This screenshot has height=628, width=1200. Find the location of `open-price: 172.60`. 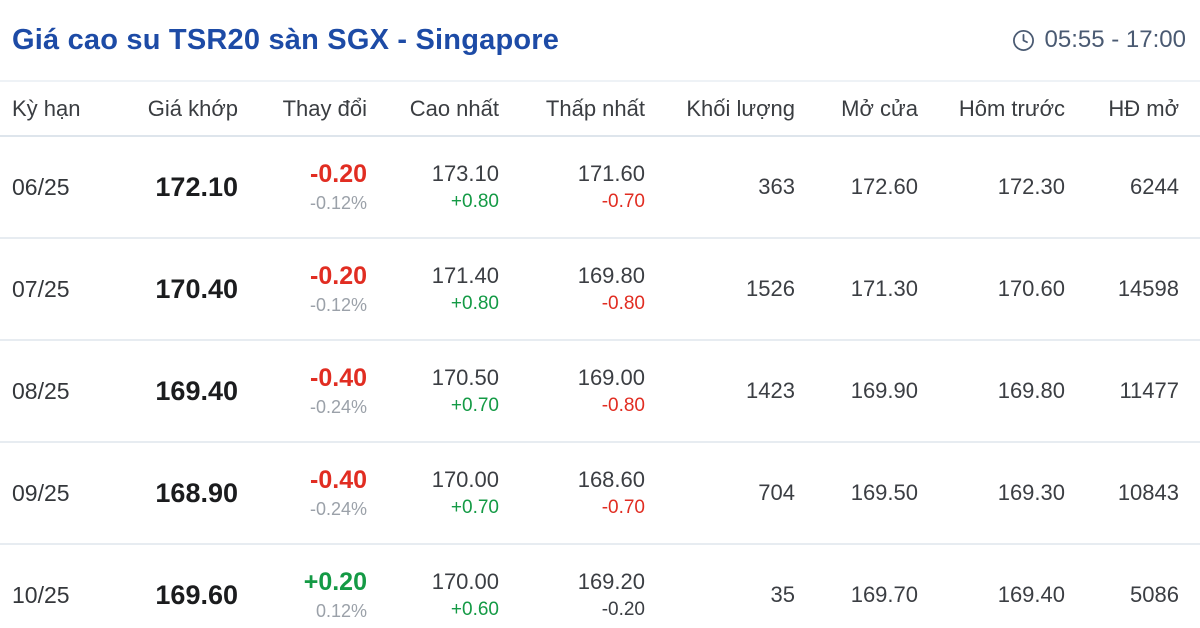

open-price: 172.60 is located at coordinates (856, 187).